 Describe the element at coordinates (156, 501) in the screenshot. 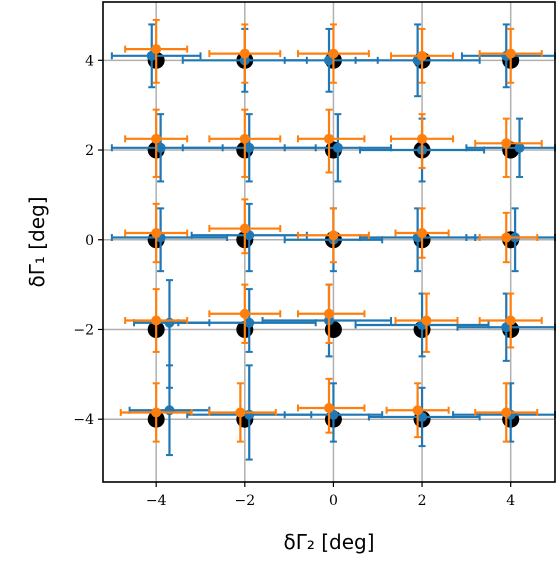

I see `x-tick-label: −4` at that location.